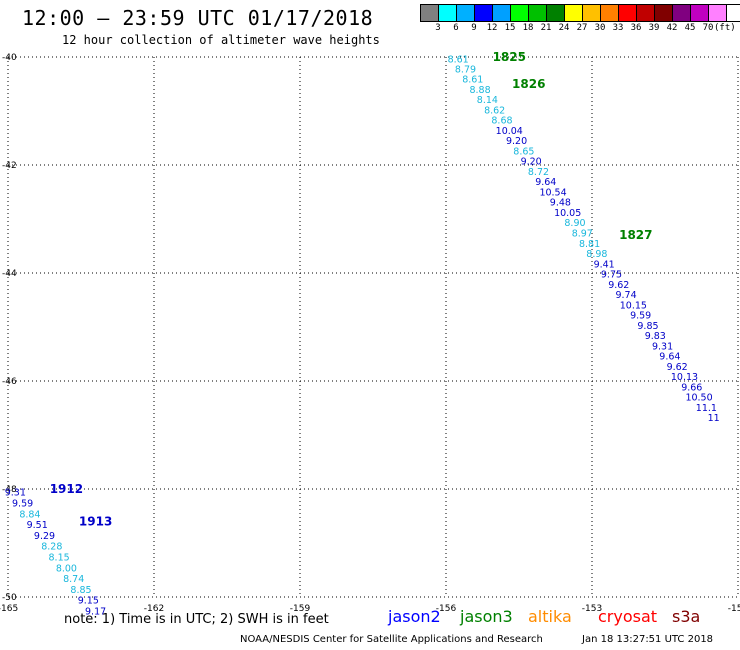 This screenshot has height=650, width=740. I want to click on wave-height-label: 8.97, so click(582, 234).